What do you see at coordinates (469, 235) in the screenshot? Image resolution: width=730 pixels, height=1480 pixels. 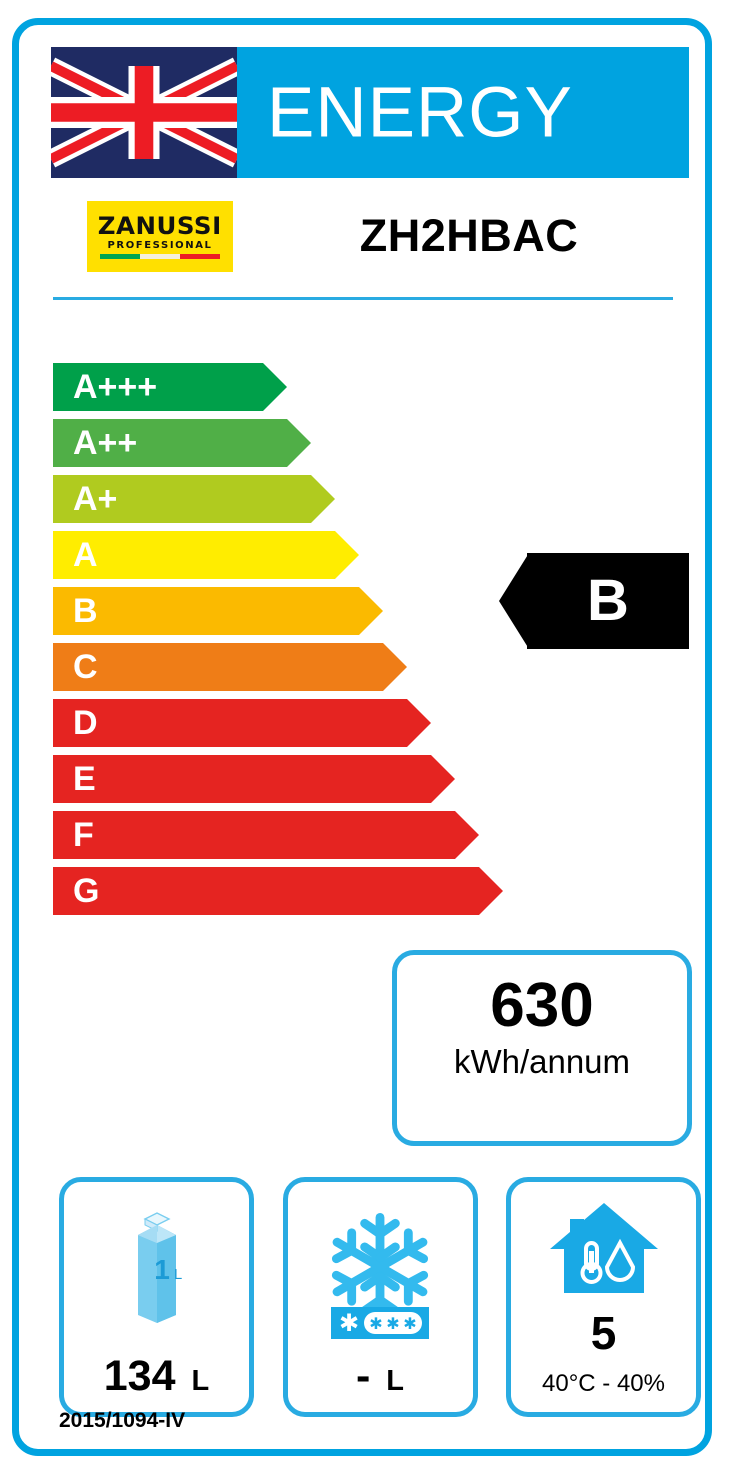 I see `model-name: ZH2HBAC` at bounding box center [469, 235].